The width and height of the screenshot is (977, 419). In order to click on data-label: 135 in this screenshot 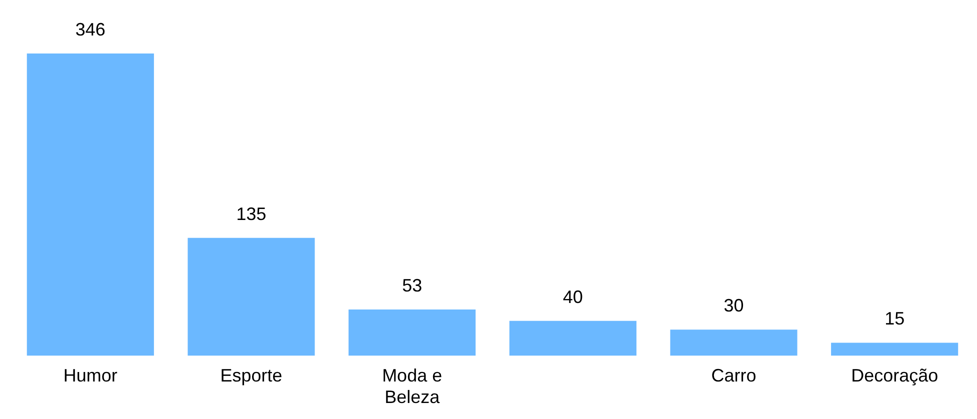, I will do `click(251, 214)`.